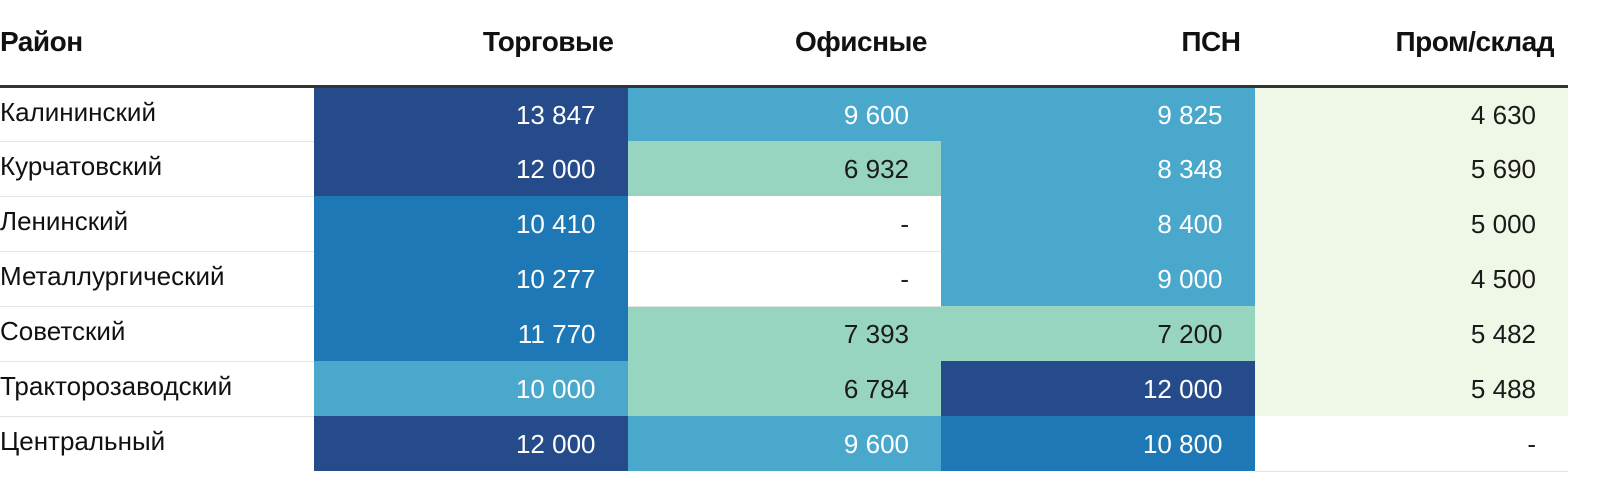 This screenshot has height=498, width=1600. What do you see at coordinates (157, 114) in the screenshot?
I see `row-label: Калининский` at bounding box center [157, 114].